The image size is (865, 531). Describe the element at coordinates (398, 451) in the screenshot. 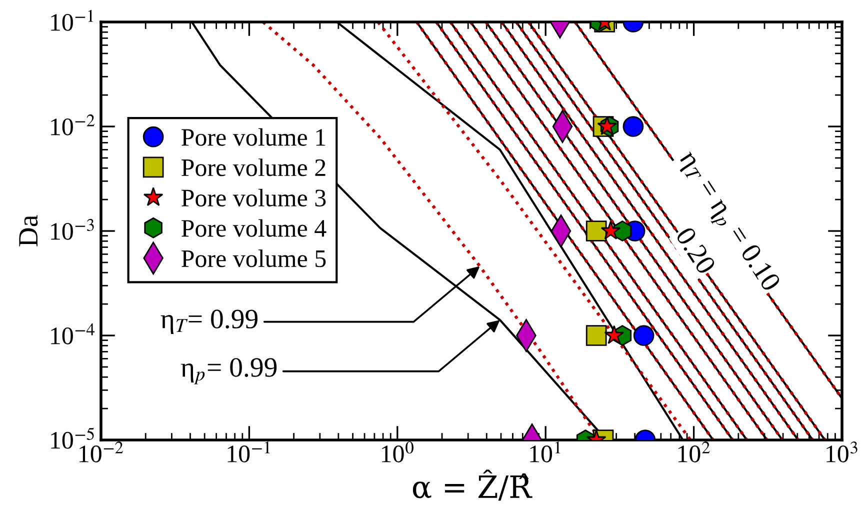

I see `x-tick-label: 10$^{0}$` at that location.